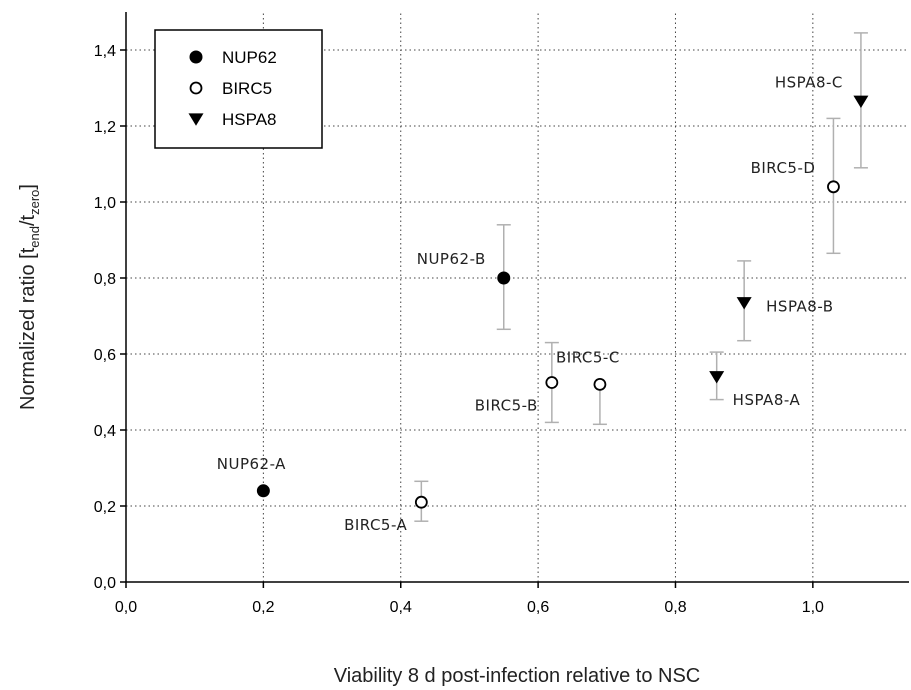 This screenshot has height=690, width=911. What do you see at coordinates (105, 355) in the screenshot?
I see `y-tick-label-3: 0,6` at bounding box center [105, 355].